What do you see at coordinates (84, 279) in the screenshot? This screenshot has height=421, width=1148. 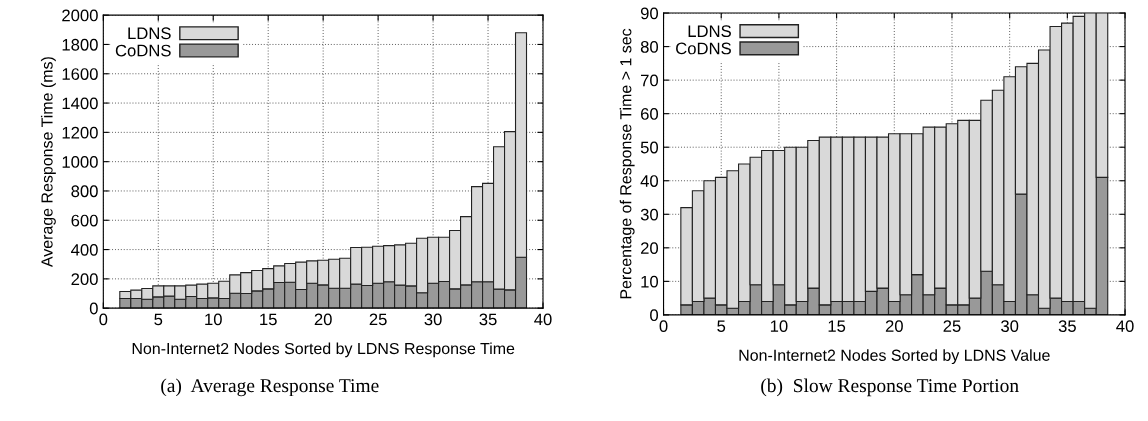 I see `y-tick-label: 200` at bounding box center [84, 279].